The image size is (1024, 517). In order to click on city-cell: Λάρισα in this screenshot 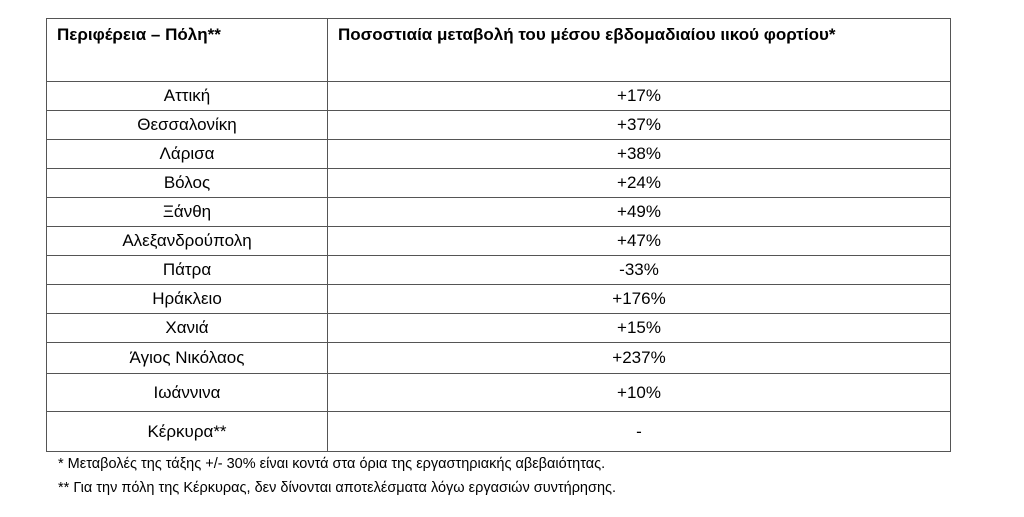, I will do `click(187, 154)`.